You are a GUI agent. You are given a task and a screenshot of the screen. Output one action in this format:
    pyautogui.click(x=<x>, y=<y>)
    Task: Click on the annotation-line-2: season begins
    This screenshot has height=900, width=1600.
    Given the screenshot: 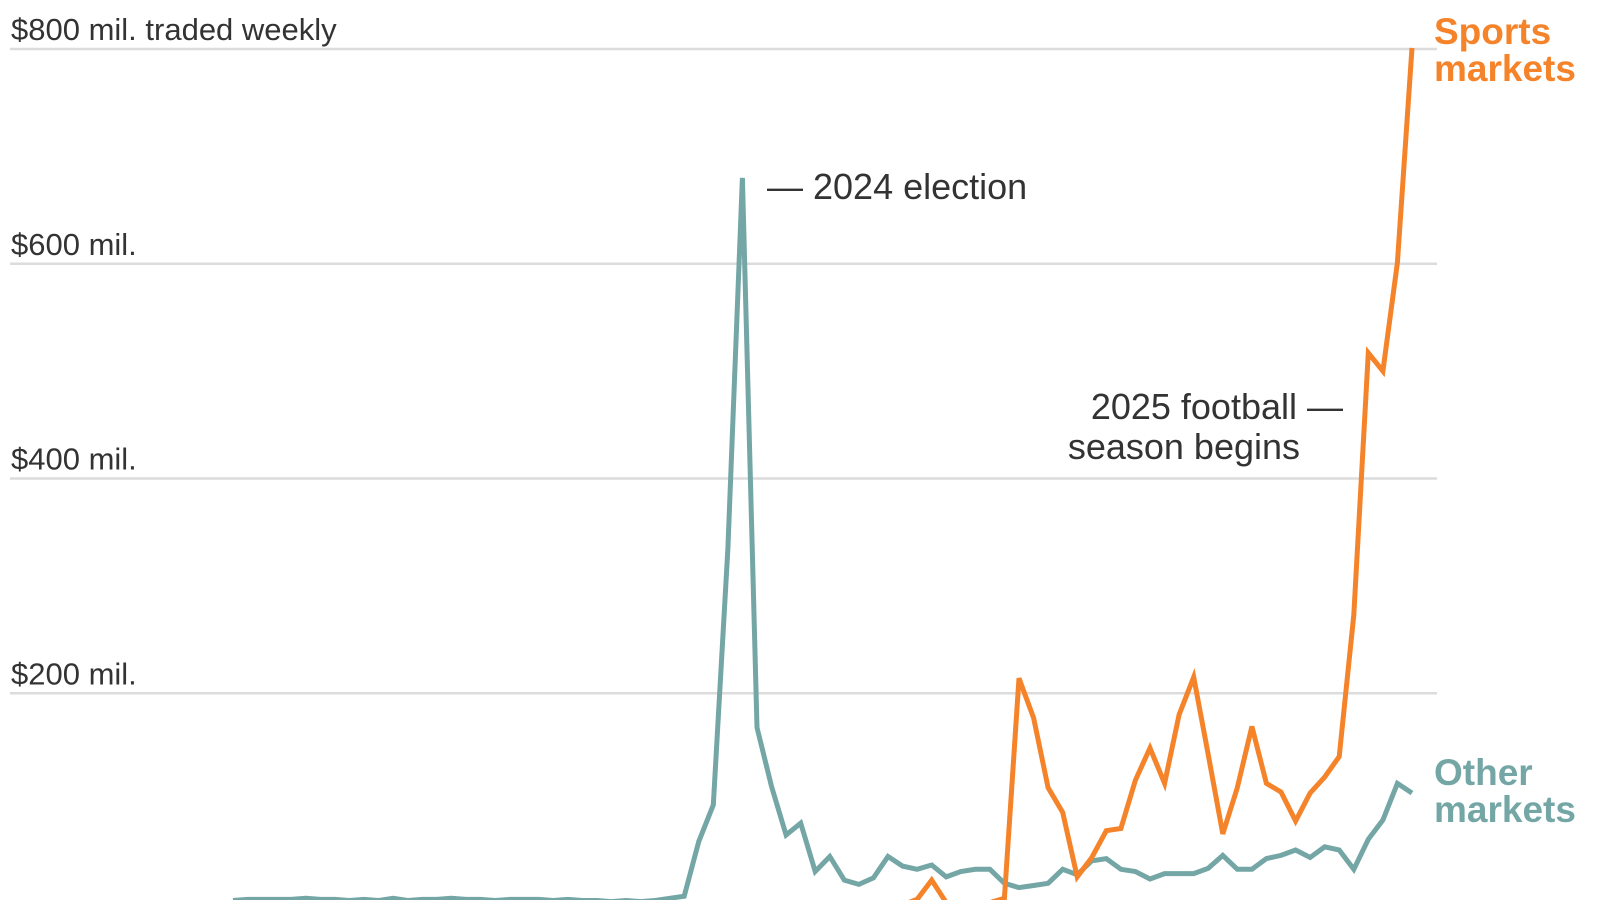 What is the action you would take?
    pyautogui.click(x=1184, y=446)
    